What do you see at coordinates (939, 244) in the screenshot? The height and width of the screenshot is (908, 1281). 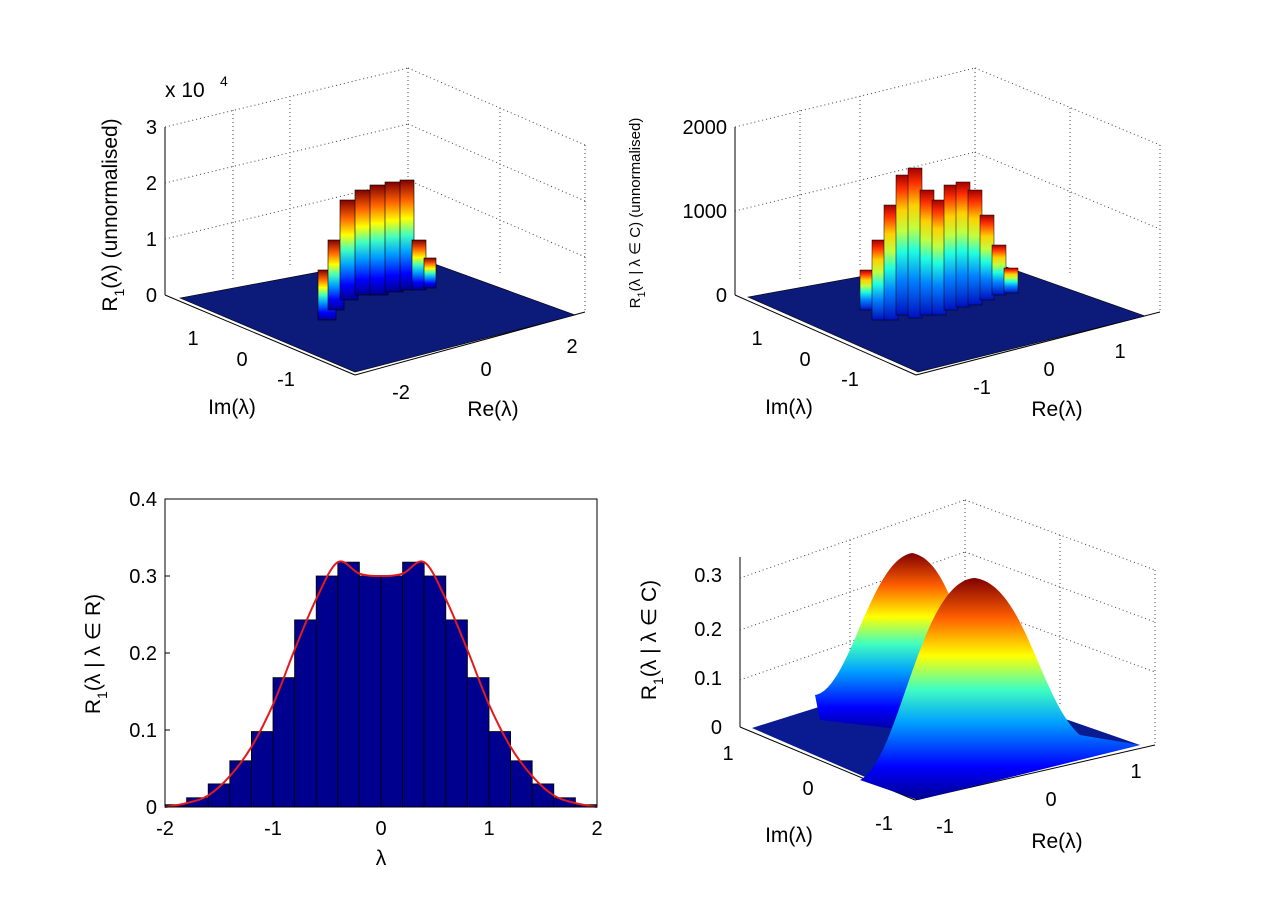 I see `histogram-bars-tr` at bounding box center [939, 244].